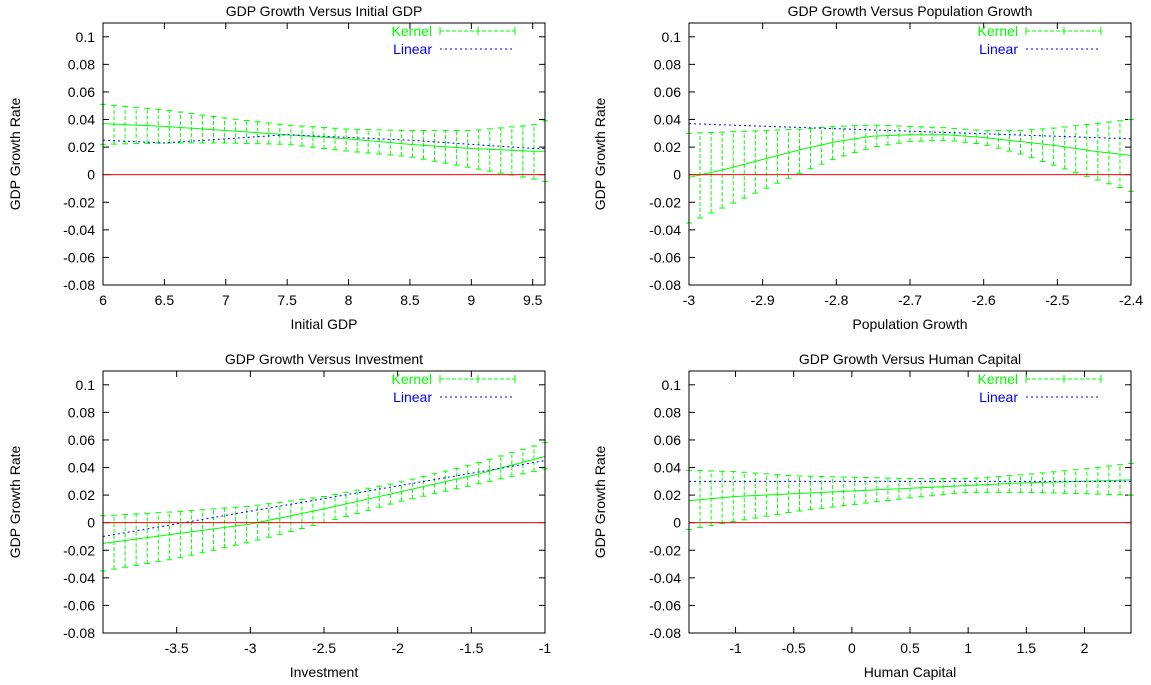 This screenshot has height=685, width=1151. I want to click on chart-title: GDP Growth Versus Initial GDP, so click(324, 11).